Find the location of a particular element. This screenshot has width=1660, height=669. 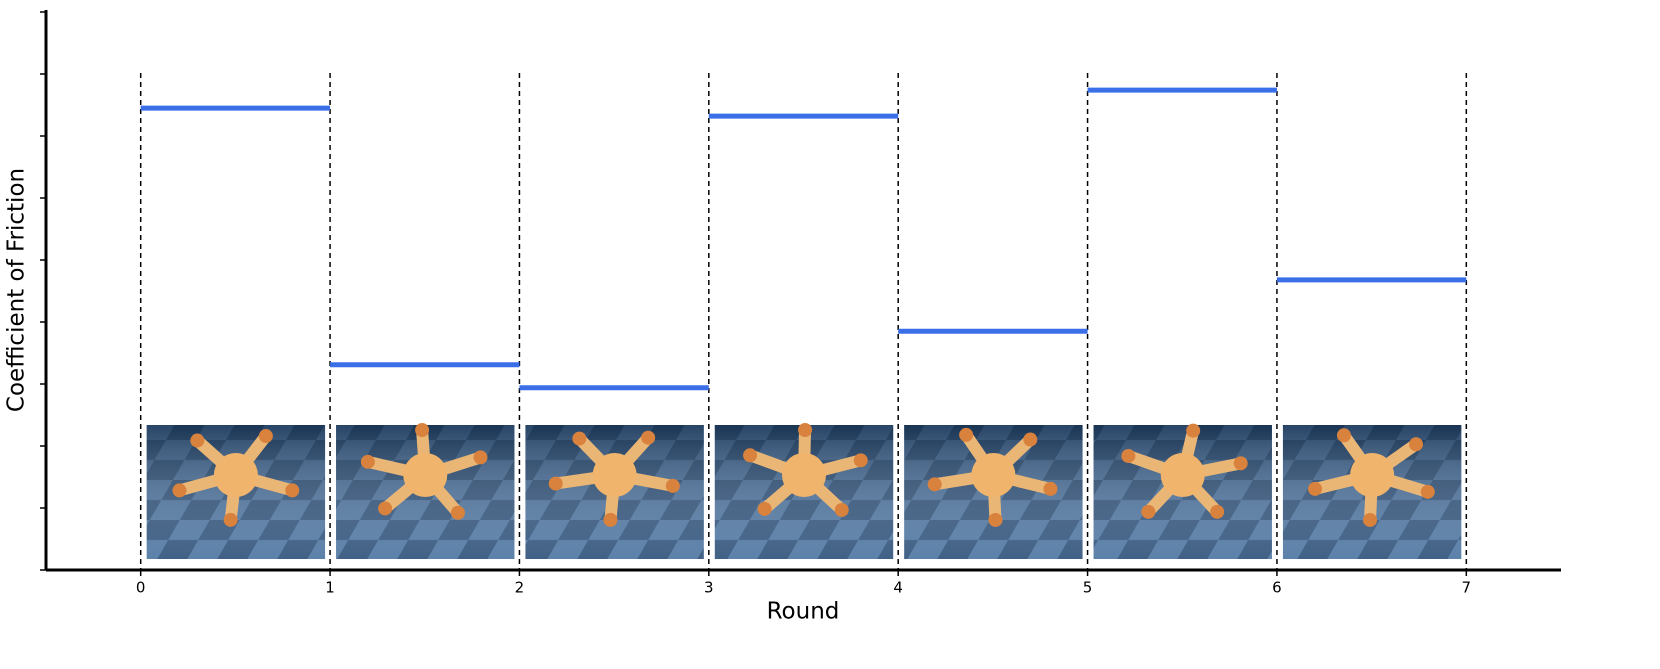

x-tick-label: 5 is located at coordinates (1088, 588).